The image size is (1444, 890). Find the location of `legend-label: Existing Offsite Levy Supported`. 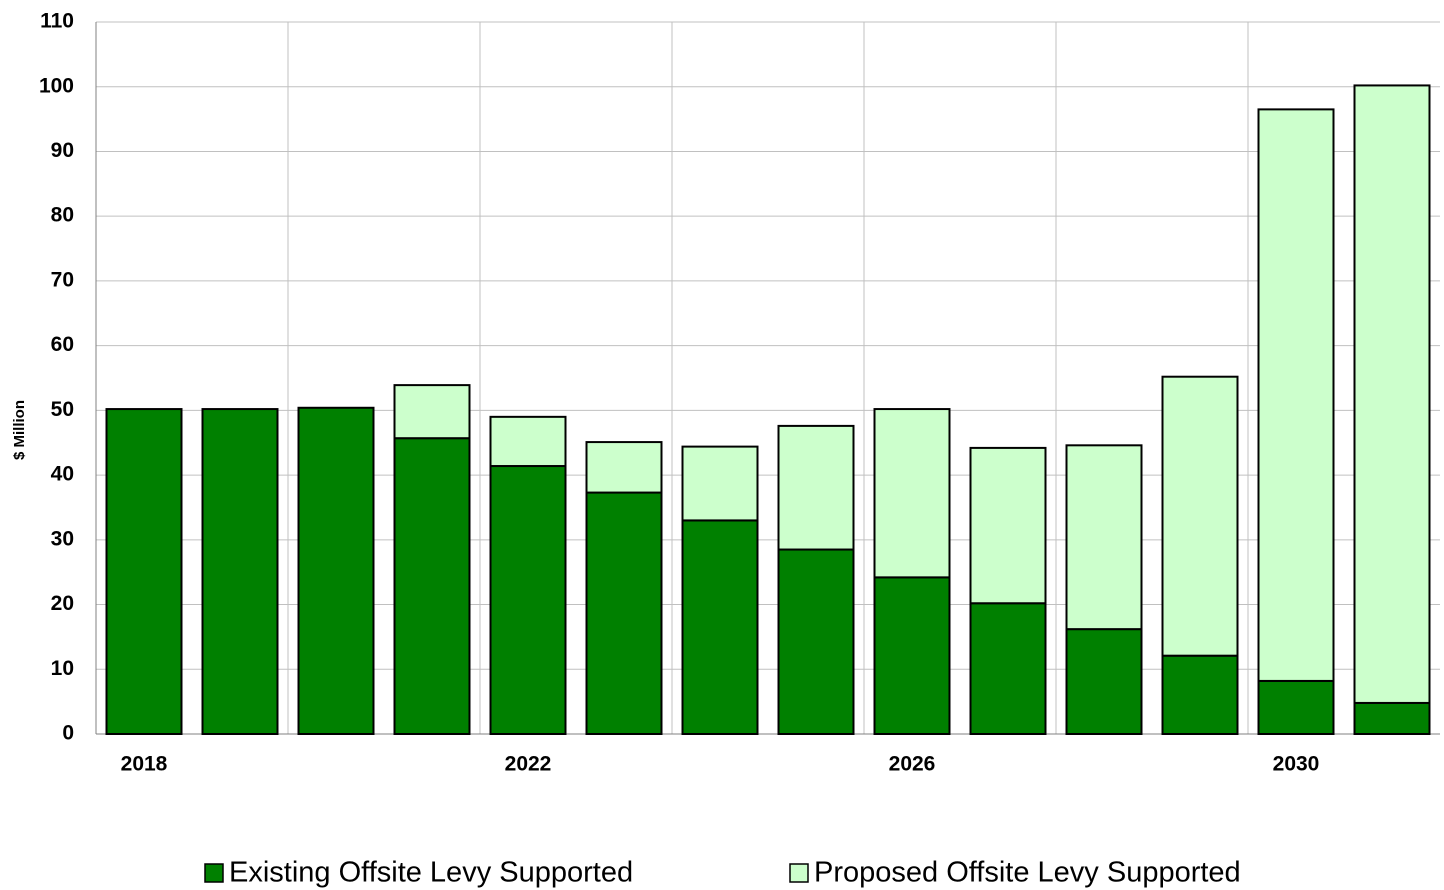

legend-label: Existing Offsite Levy Supported is located at coordinates (431, 873).